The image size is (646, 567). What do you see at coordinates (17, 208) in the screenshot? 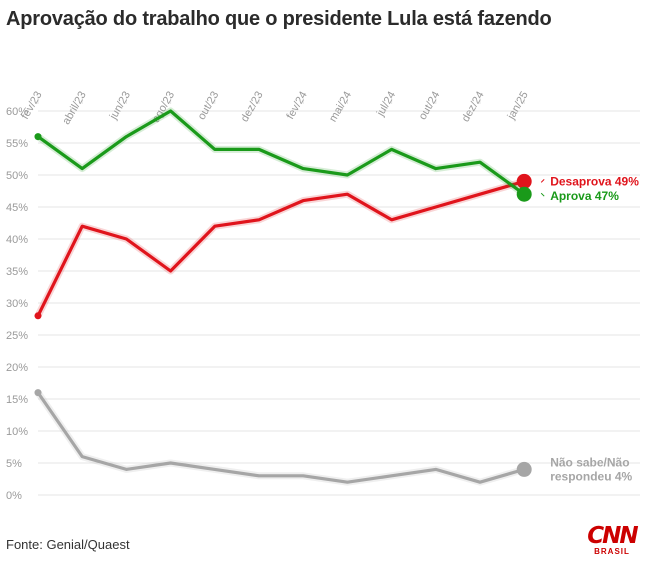
I see `y-tick-label: 45%` at bounding box center [17, 208].